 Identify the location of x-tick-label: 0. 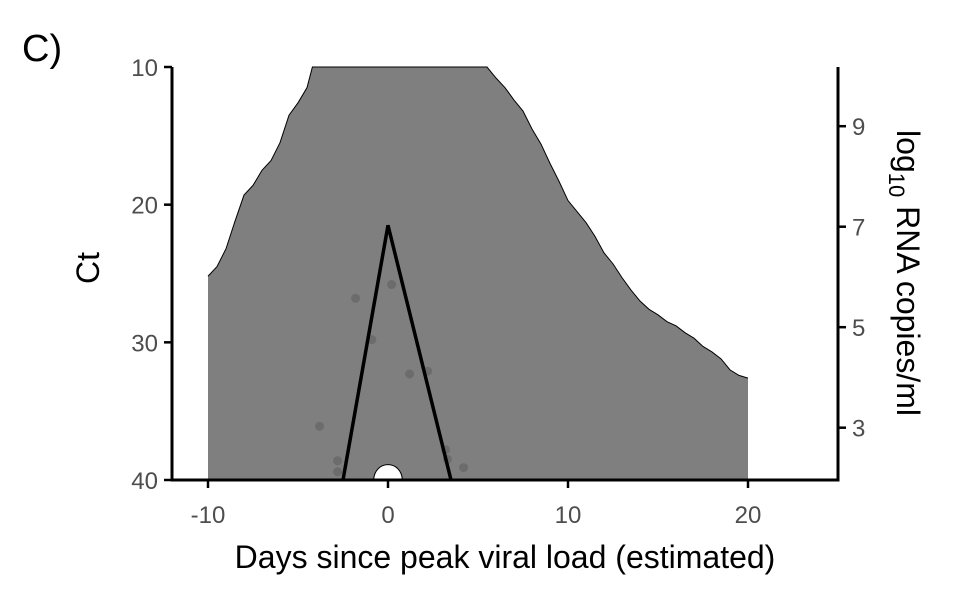
(387, 515).